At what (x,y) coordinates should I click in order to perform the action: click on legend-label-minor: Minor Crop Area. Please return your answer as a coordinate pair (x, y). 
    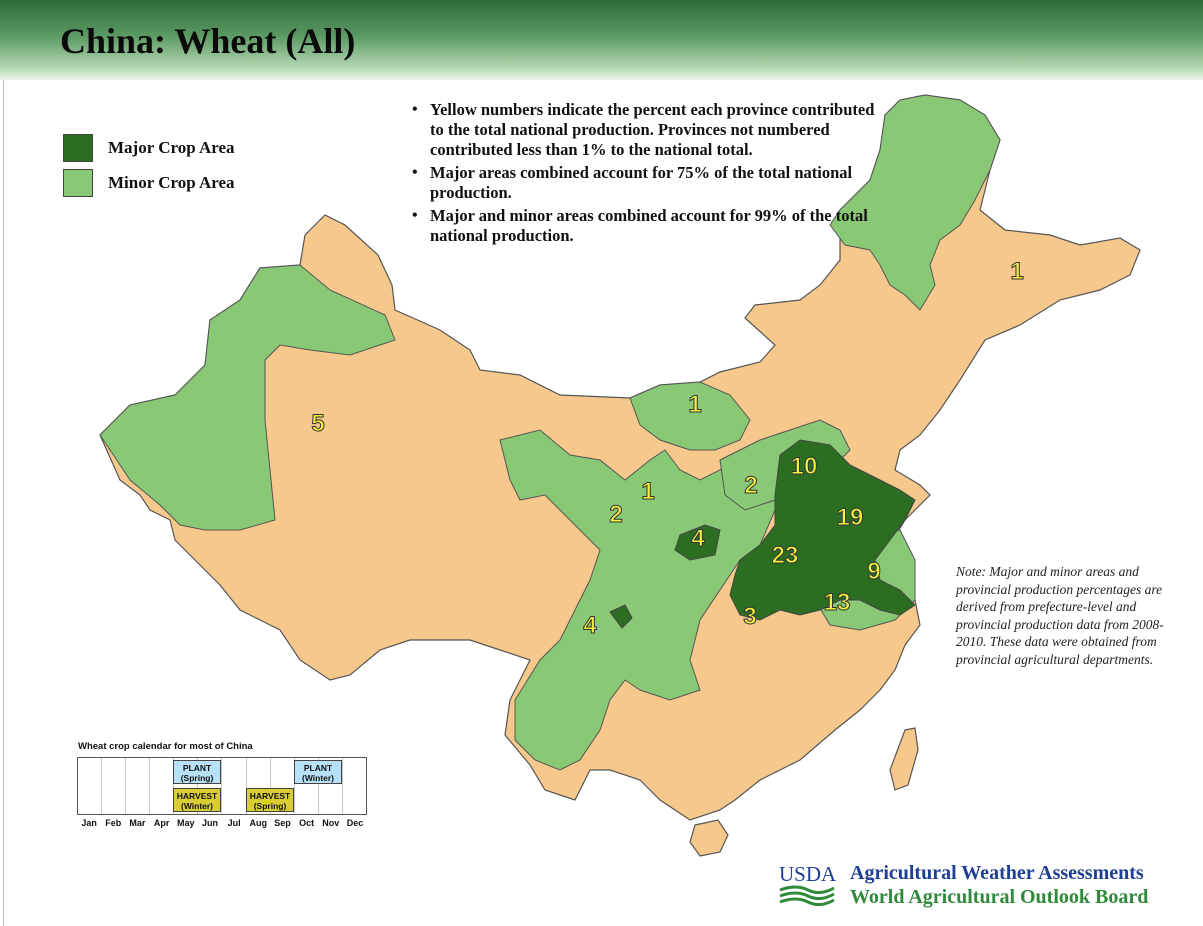
    Looking at the image, I should click on (171, 182).